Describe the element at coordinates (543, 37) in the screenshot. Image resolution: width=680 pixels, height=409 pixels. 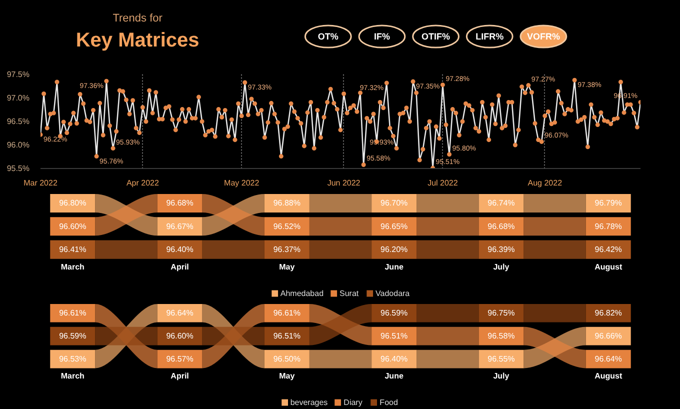
I see `category-label: VOFR%` at that location.